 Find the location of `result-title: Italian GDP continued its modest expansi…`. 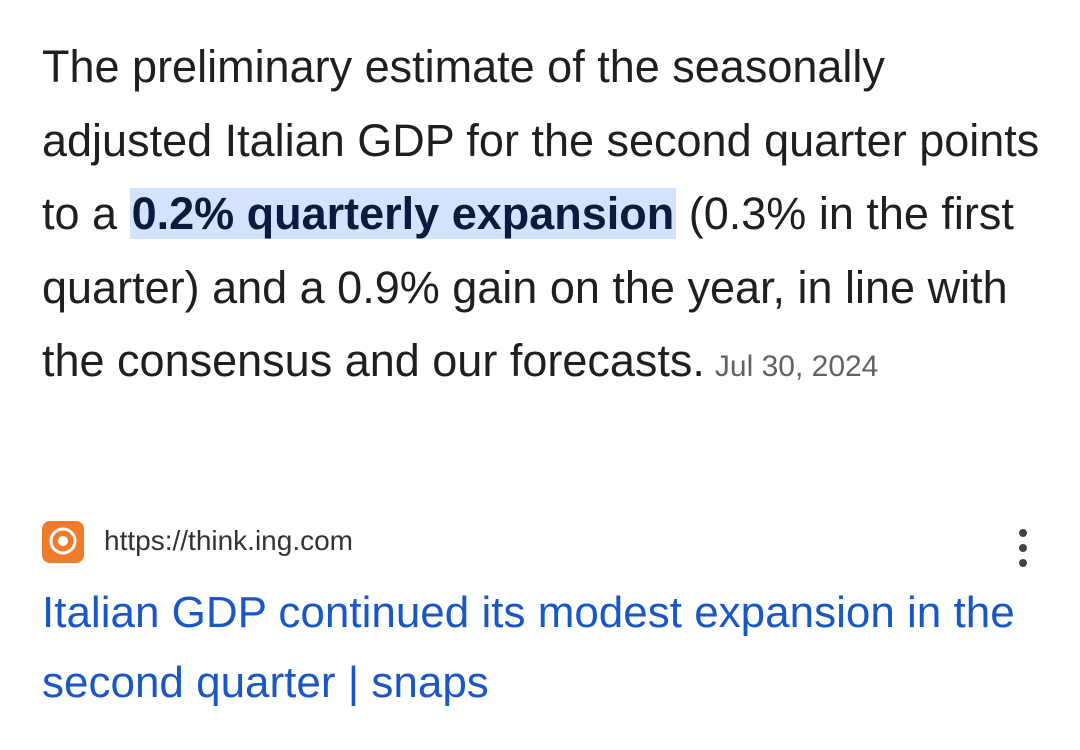

result-title: Italian GDP continued its modest expansi… is located at coordinates (528, 647).